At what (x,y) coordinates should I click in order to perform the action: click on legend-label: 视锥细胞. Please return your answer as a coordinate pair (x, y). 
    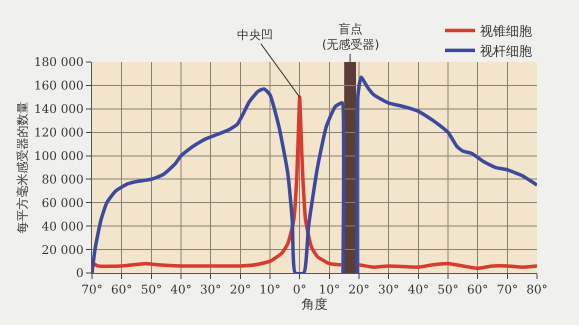
    Looking at the image, I should click on (506, 32).